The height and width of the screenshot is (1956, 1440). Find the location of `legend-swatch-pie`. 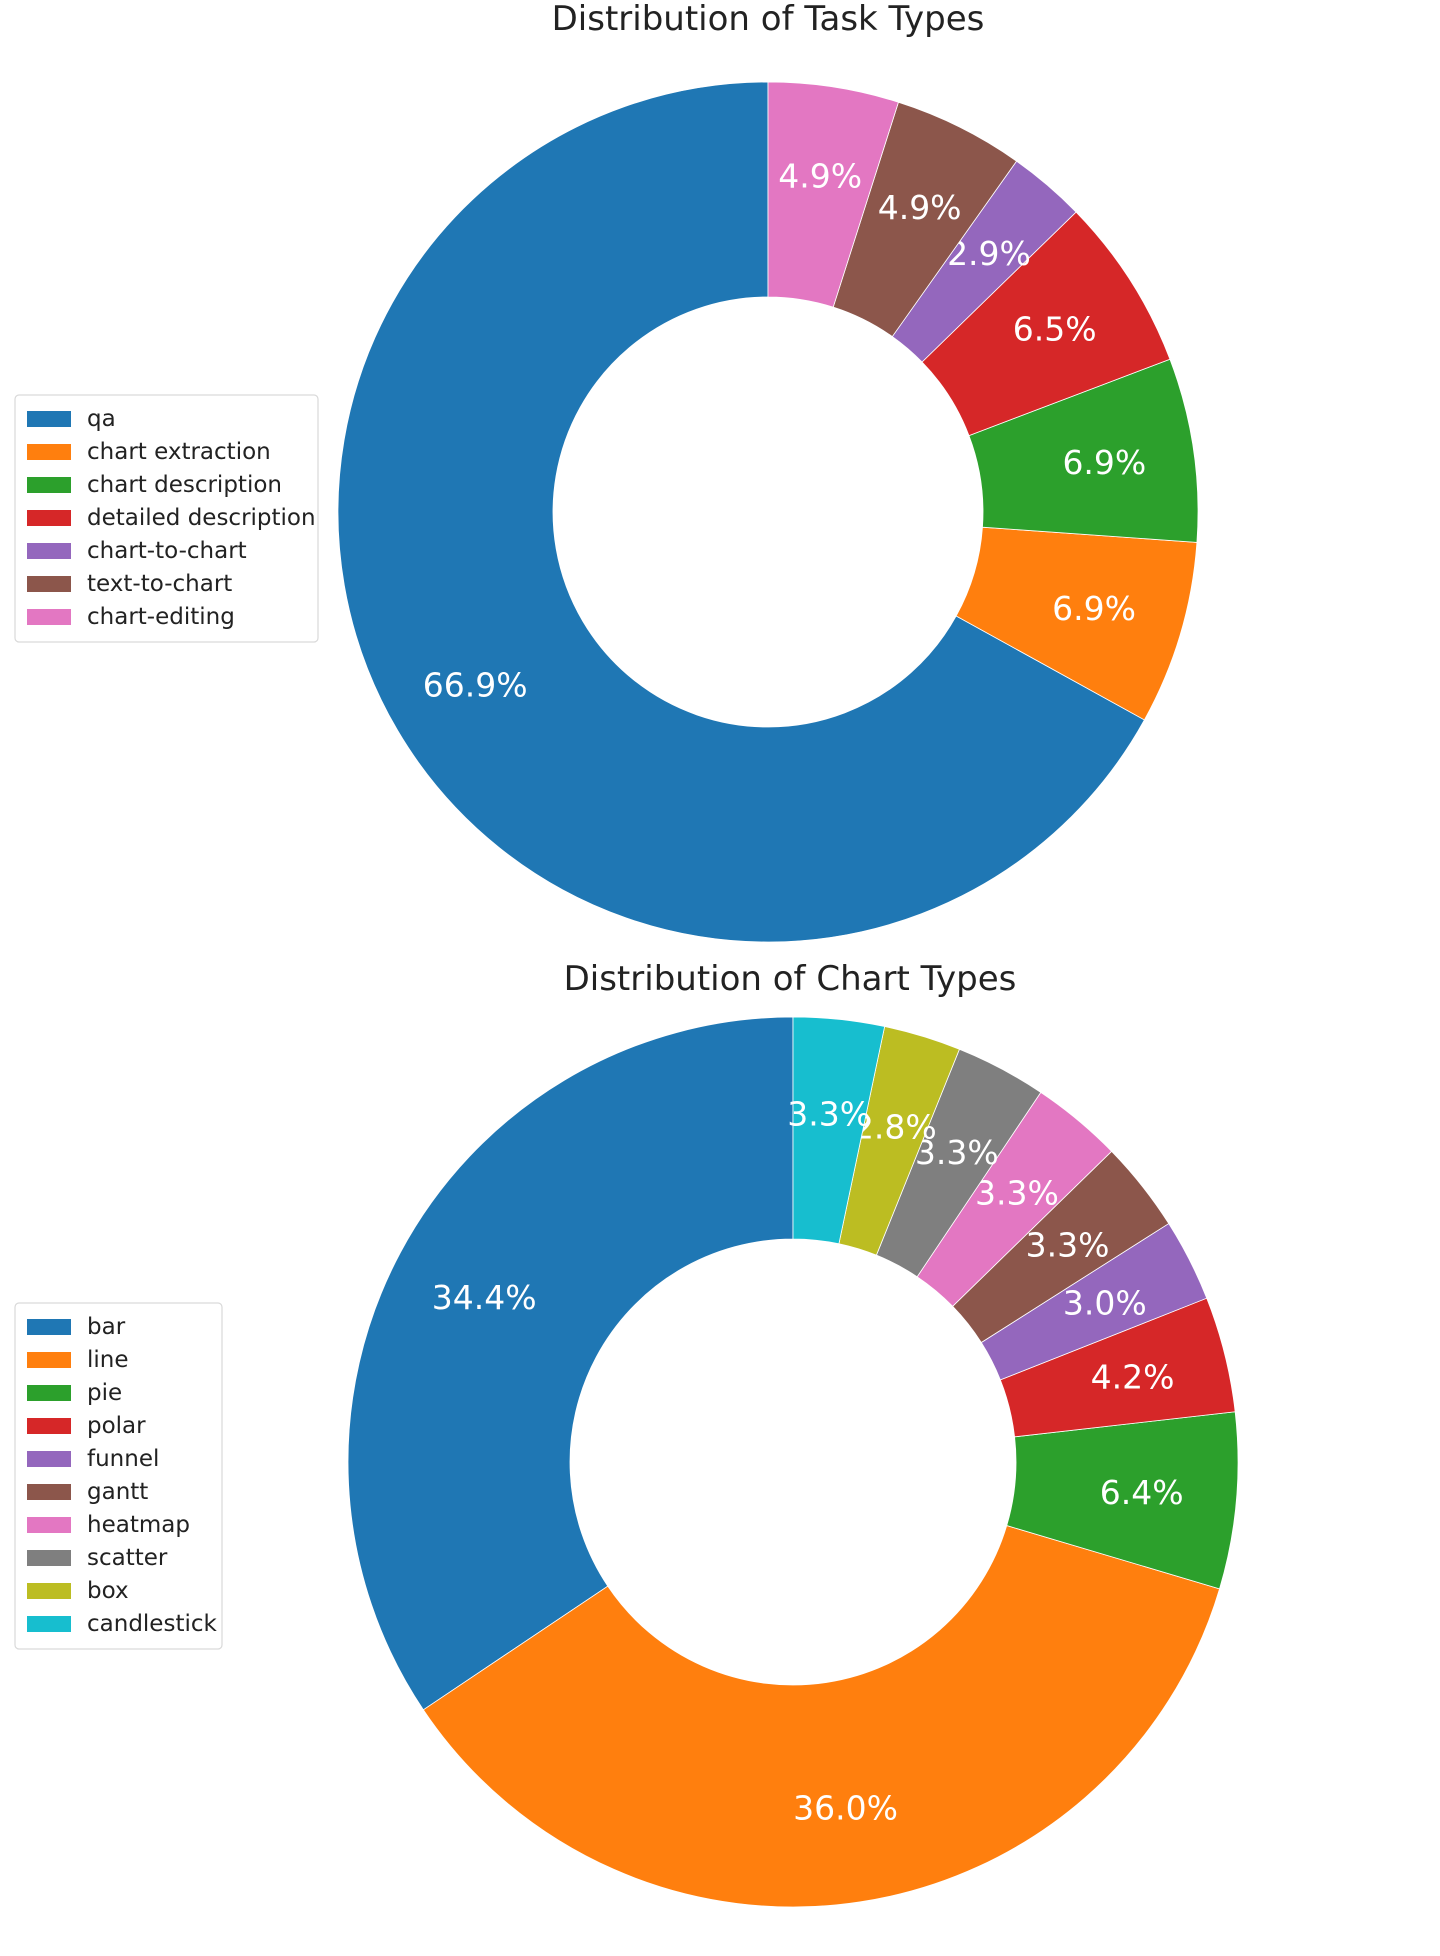

legend-swatch-pie is located at coordinates (49, 1393).